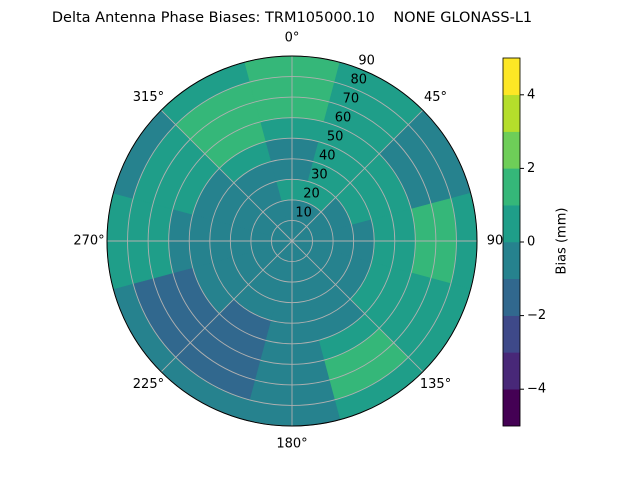 The height and width of the screenshot is (480, 640). I want to click on theta-tick-label: 0°, so click(292, 38).